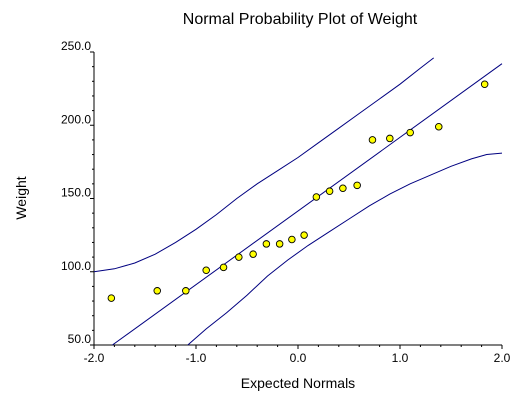 Image resolution: width=516 pixels, height=400 pixels. Describe the element at coordinates (300, 19) in the screenshot. I see `chart-title: Normal Probability Plot of Weight` at that location.